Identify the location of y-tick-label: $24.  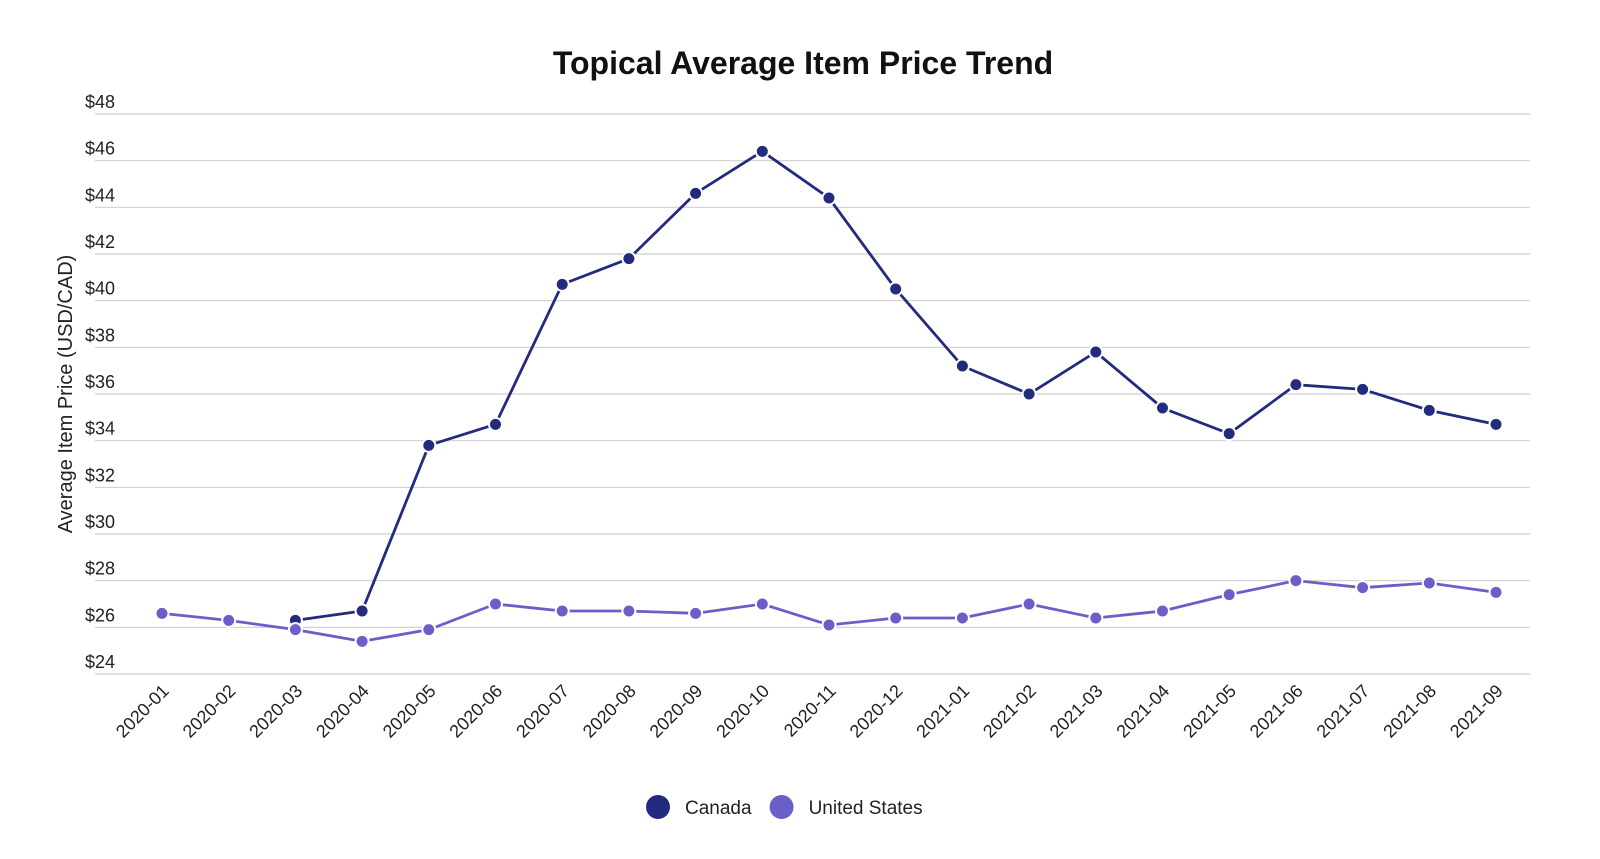
(100, 662).